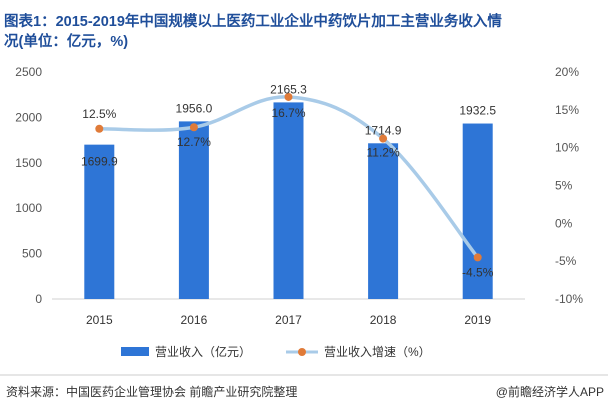 This screenshot has height=418, width=608. What do you see at coordinates (383, 153) in the screenshot?
I see `line-data-label: 11.2%` at bounding box center [383, 153].